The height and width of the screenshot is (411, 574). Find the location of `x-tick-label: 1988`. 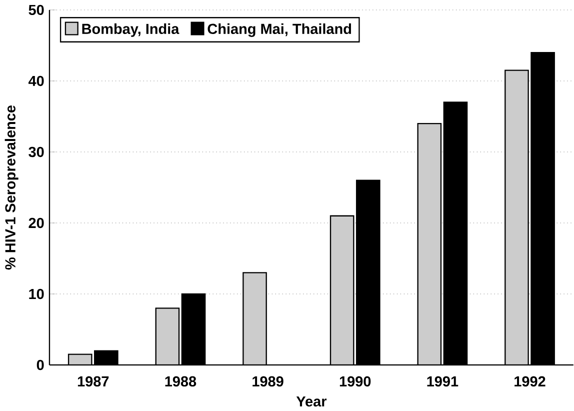

x-tick-label: 1988 is located at coordinates (180, 381).